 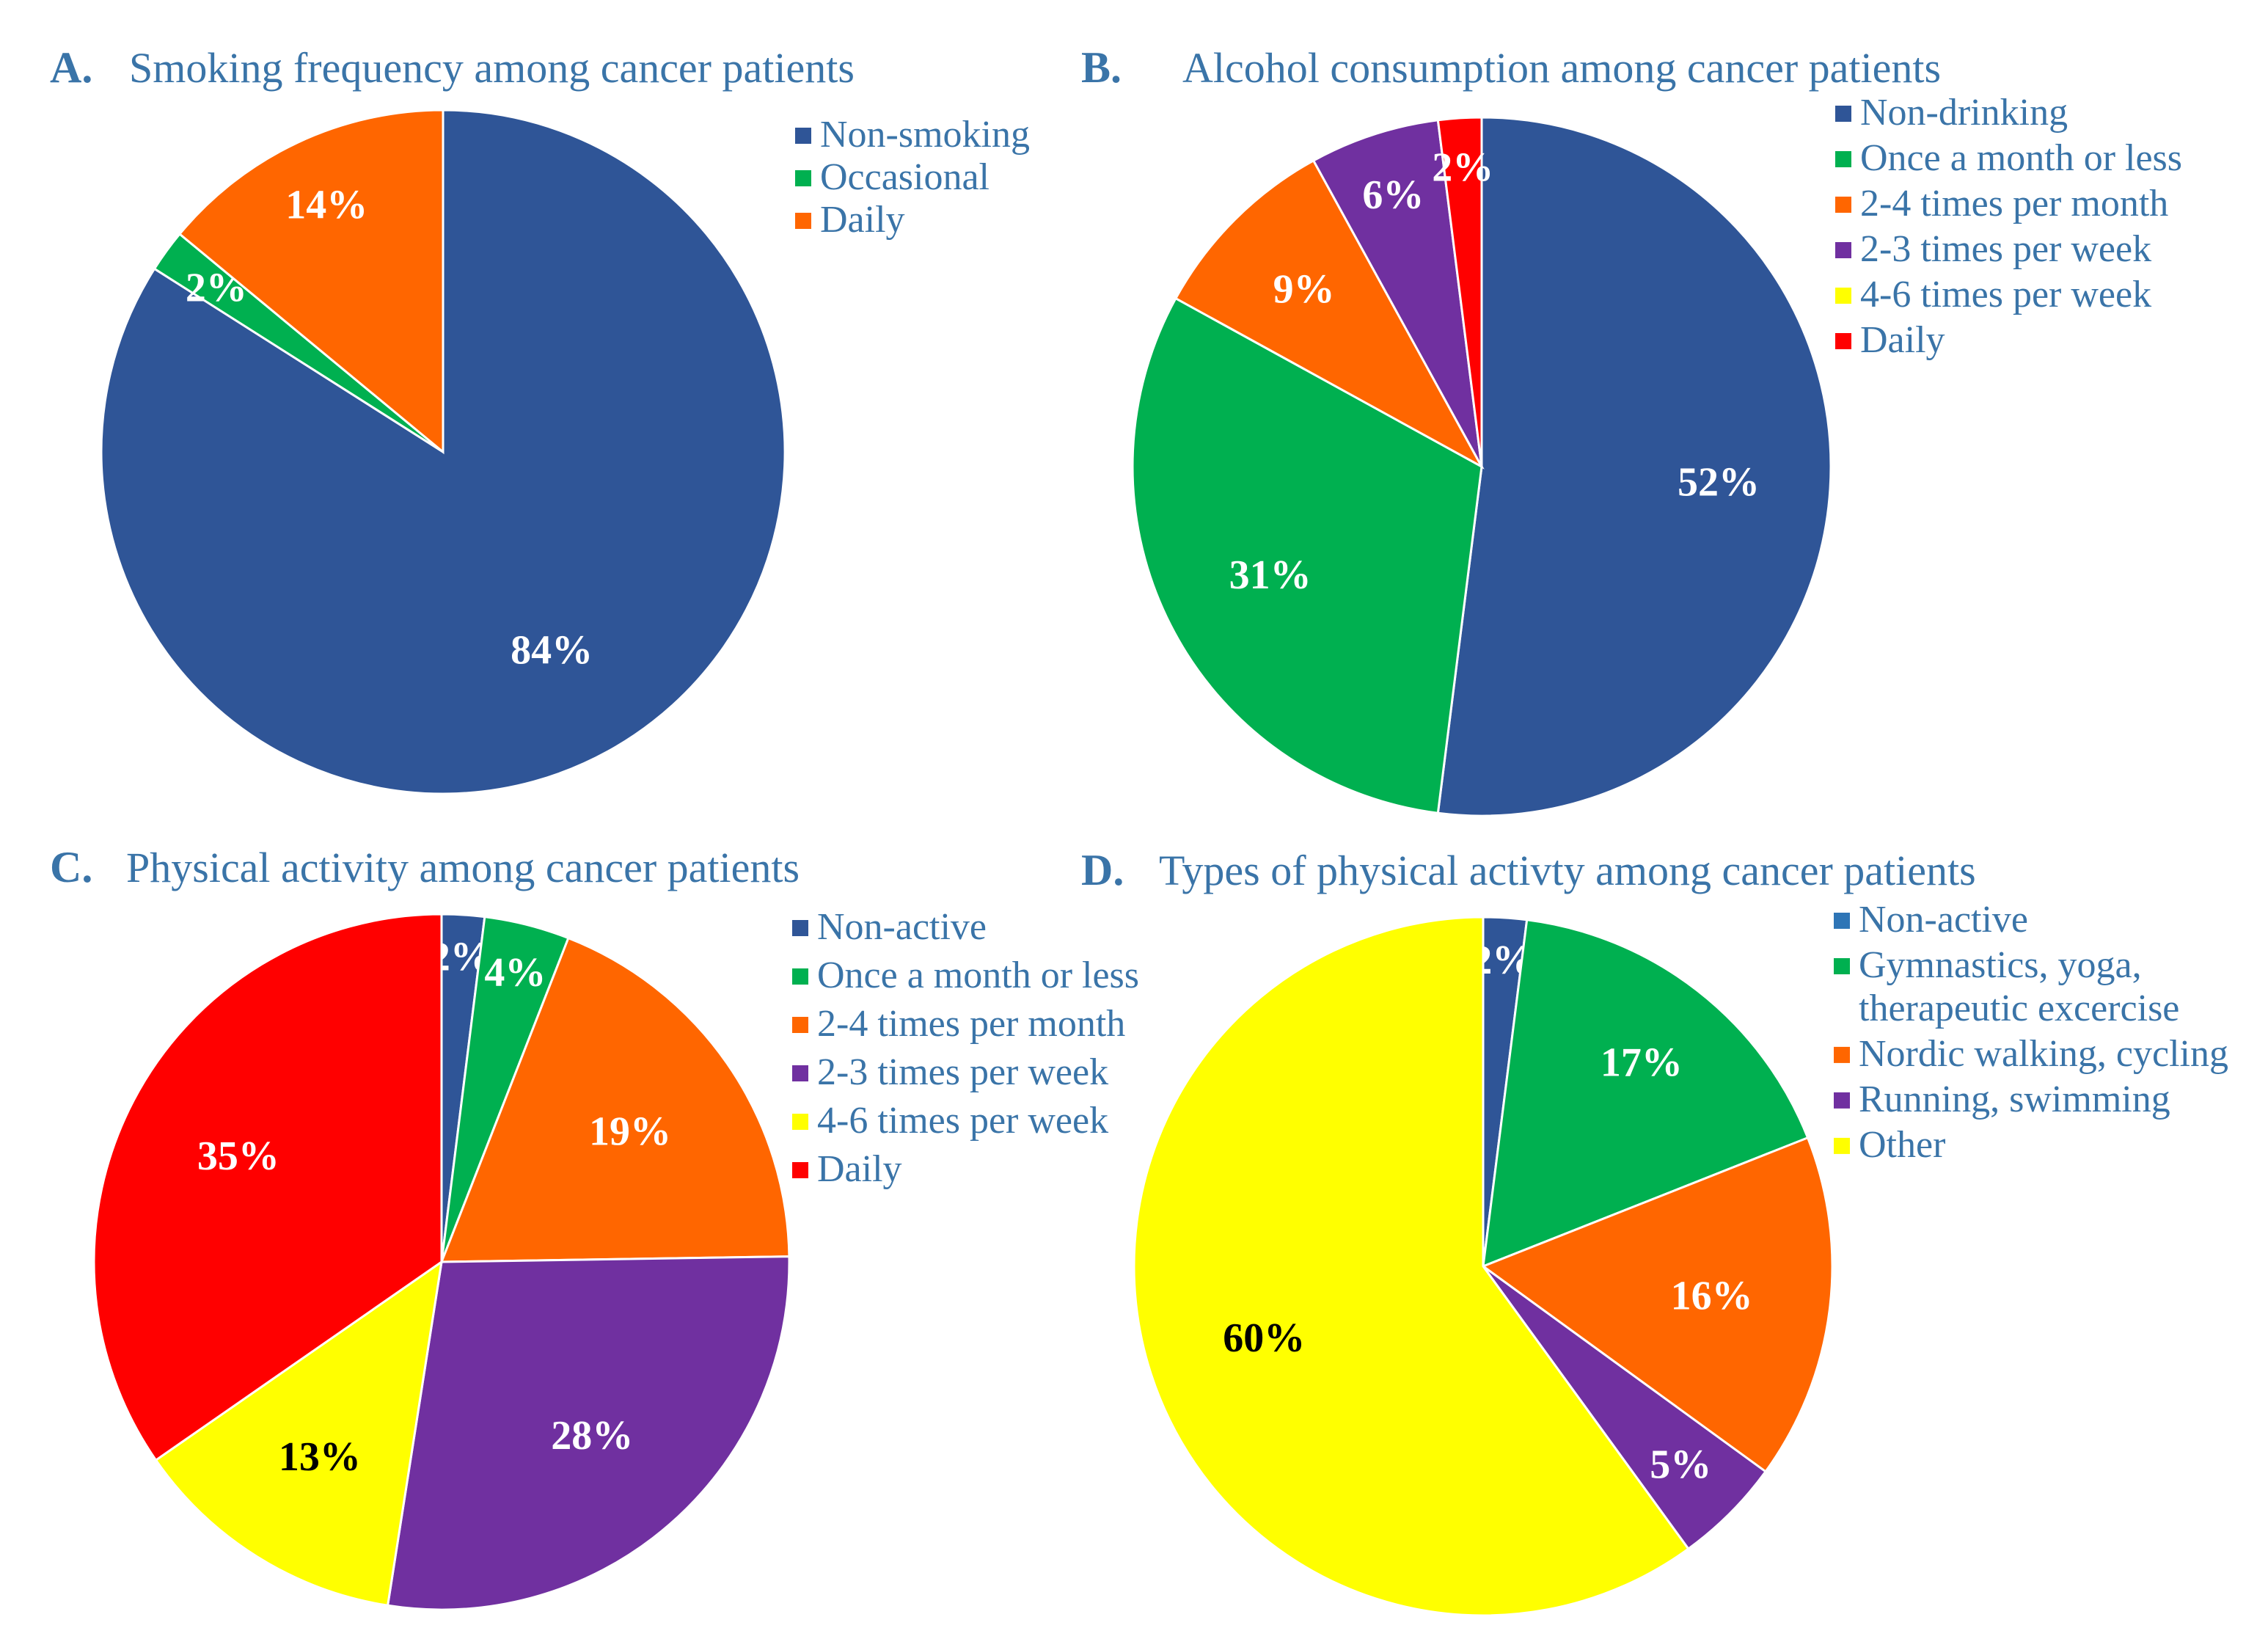 What do you see at coordinates (1719, 482) in the screenshot?
I see `pie-1-label-non-drinking: 52%` at bounding box center [1719, 482].